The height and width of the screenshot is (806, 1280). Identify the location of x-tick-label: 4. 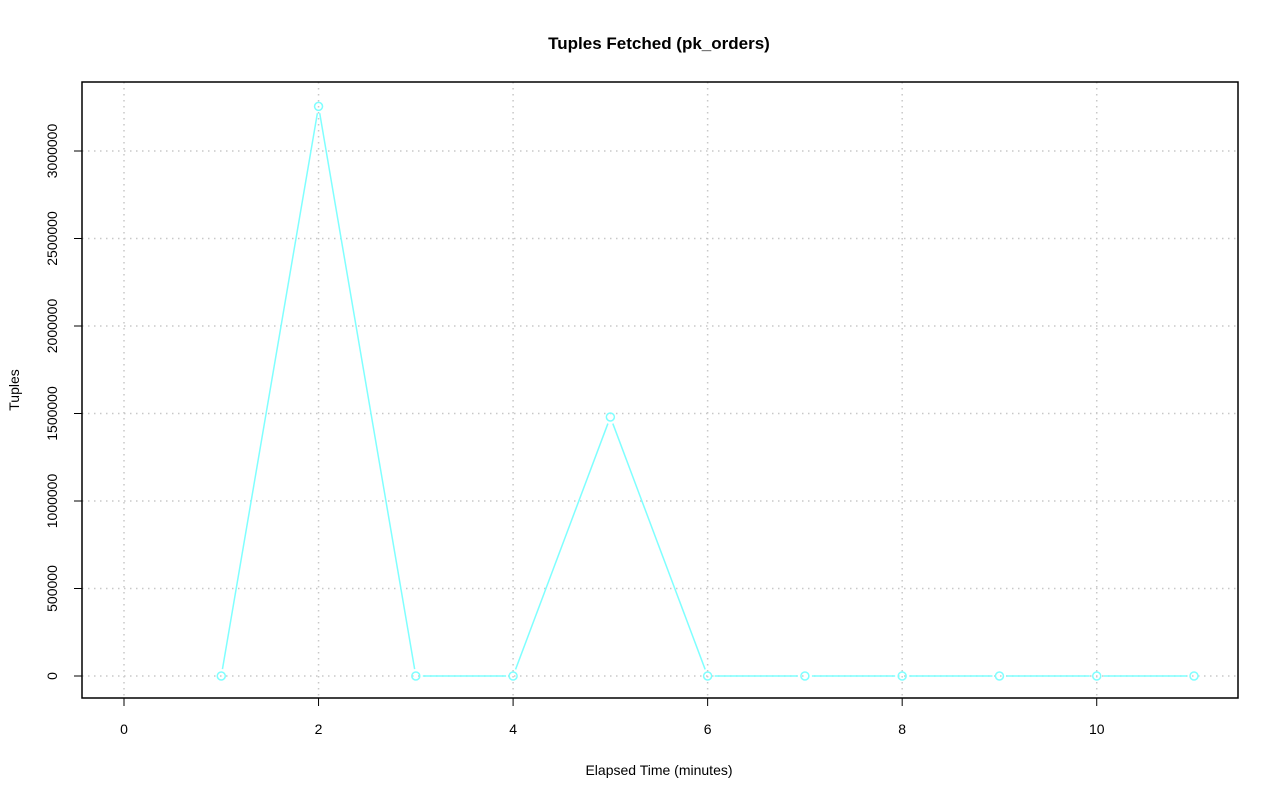
(513, 729).